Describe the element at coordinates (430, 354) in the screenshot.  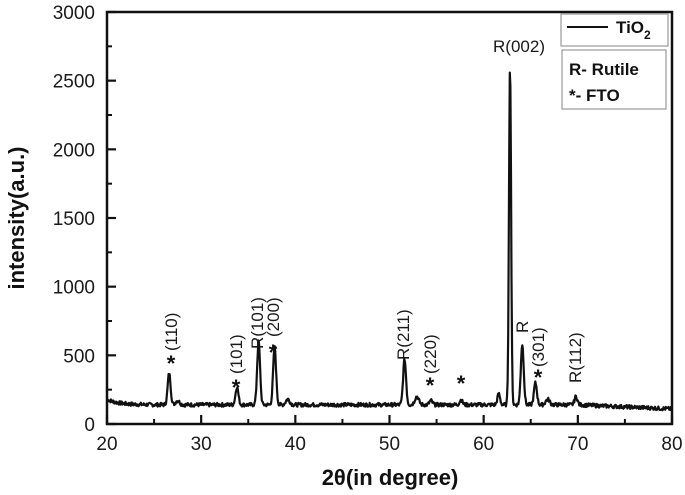
I see `peak-label-220: (220)` at that location.